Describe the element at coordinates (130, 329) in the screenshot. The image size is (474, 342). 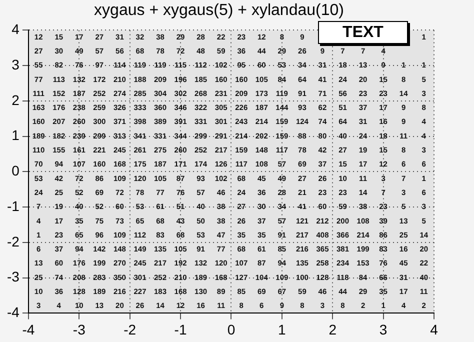
I see `x-tick-label: -2` at that location.